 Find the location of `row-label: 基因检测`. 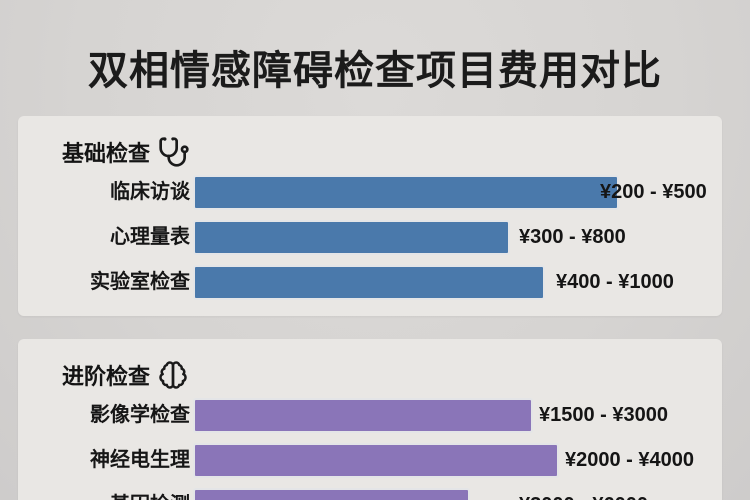

row-label: 基因检测 is located at coordinates (104, 491).